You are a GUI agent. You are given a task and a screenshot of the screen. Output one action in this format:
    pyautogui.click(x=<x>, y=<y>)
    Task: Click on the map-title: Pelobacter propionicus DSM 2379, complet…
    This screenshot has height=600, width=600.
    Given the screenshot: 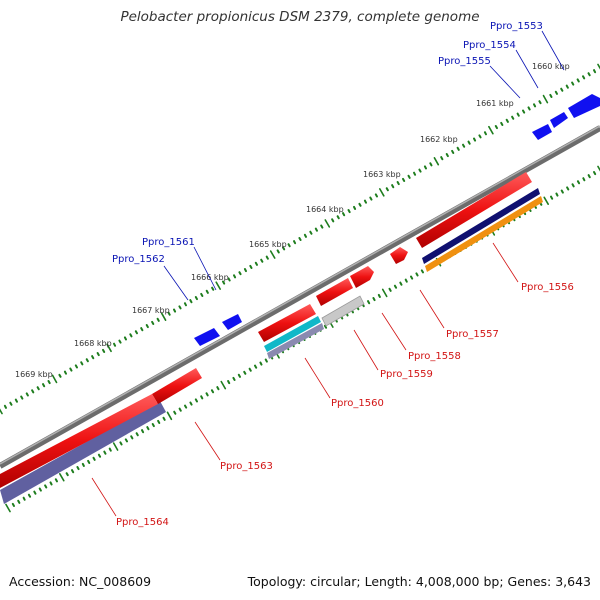 What is the action you would take?
    pyautogui.click(x=300, y=17)
    